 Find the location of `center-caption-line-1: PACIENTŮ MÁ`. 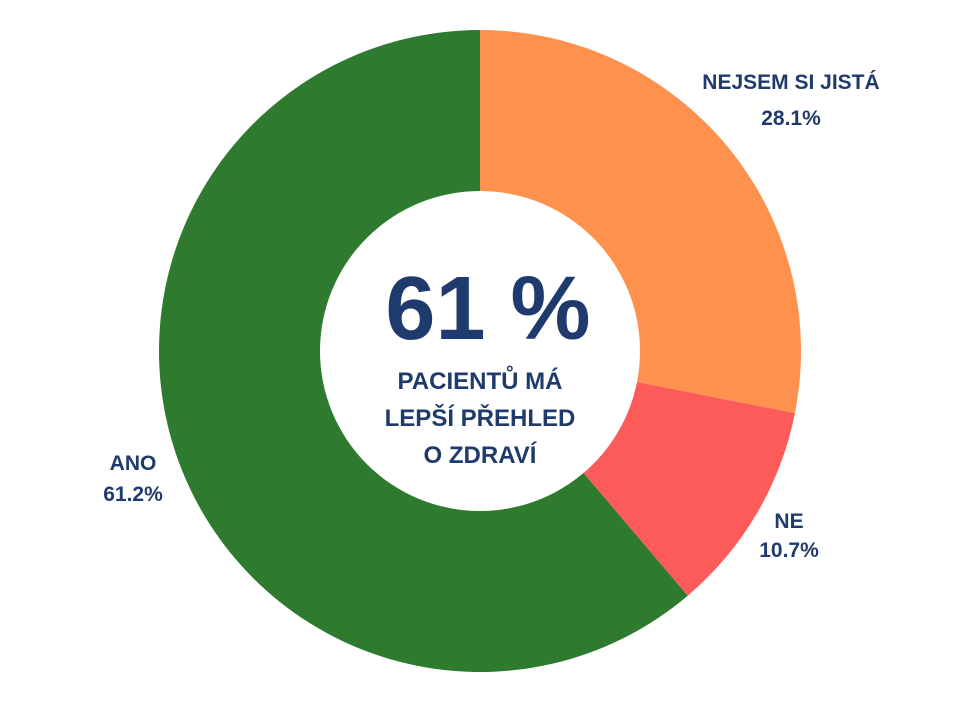

center-caption-line-1: PACIENTŮ MÁ is located at coordinates (480, 380).